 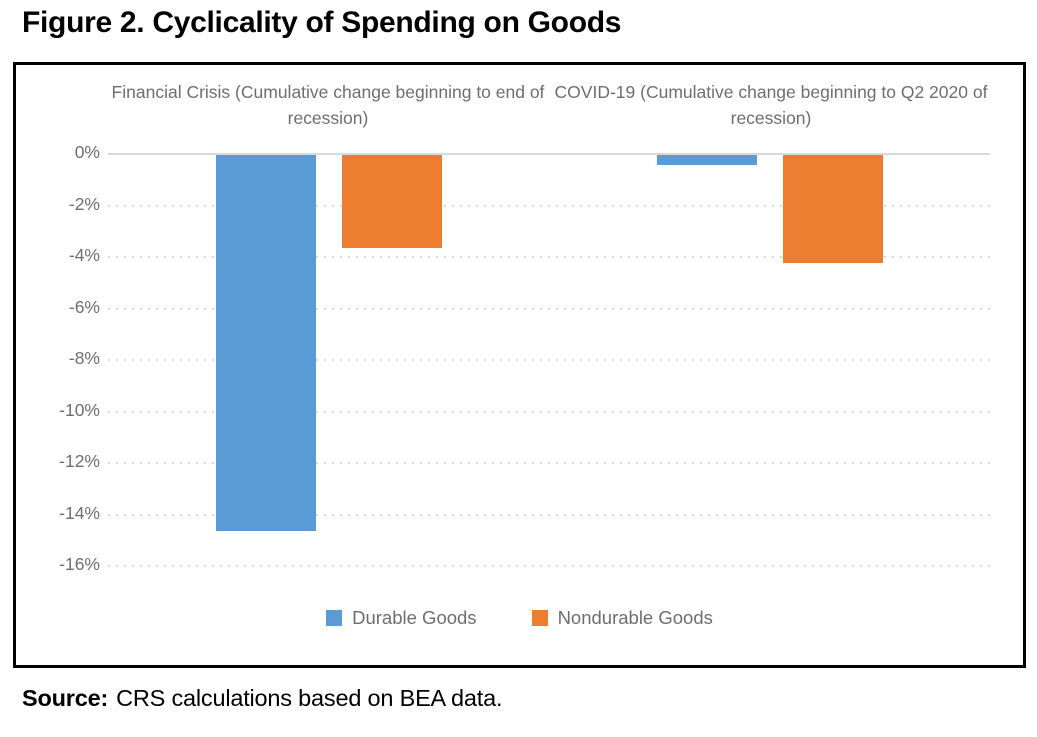 I want to click on y-tick-label: -16%, so click(x=79, y=564).